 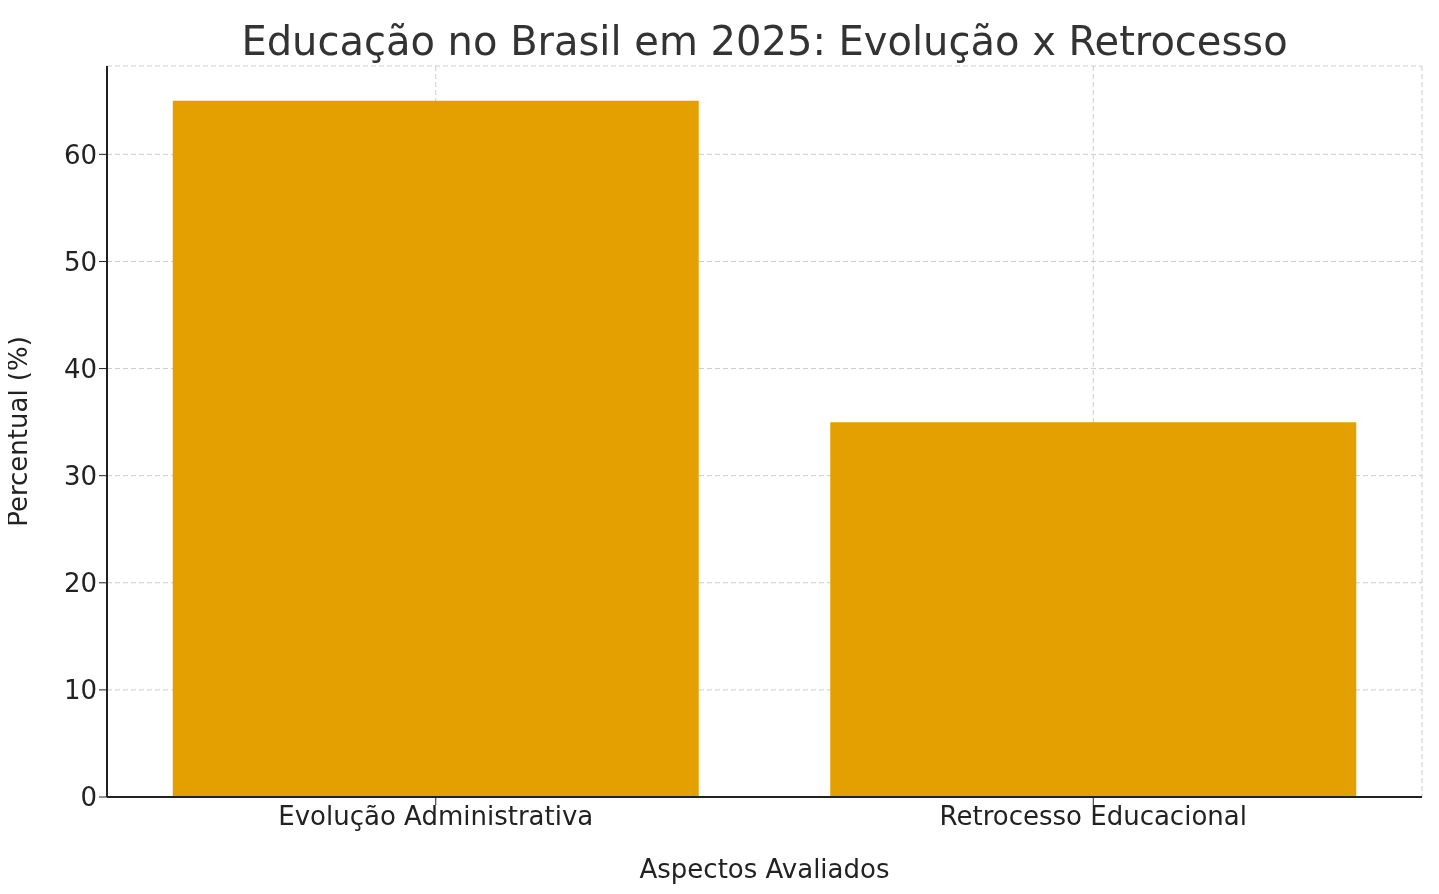 I want to click on y-tick-label: 10, so click(x=80, y=690).